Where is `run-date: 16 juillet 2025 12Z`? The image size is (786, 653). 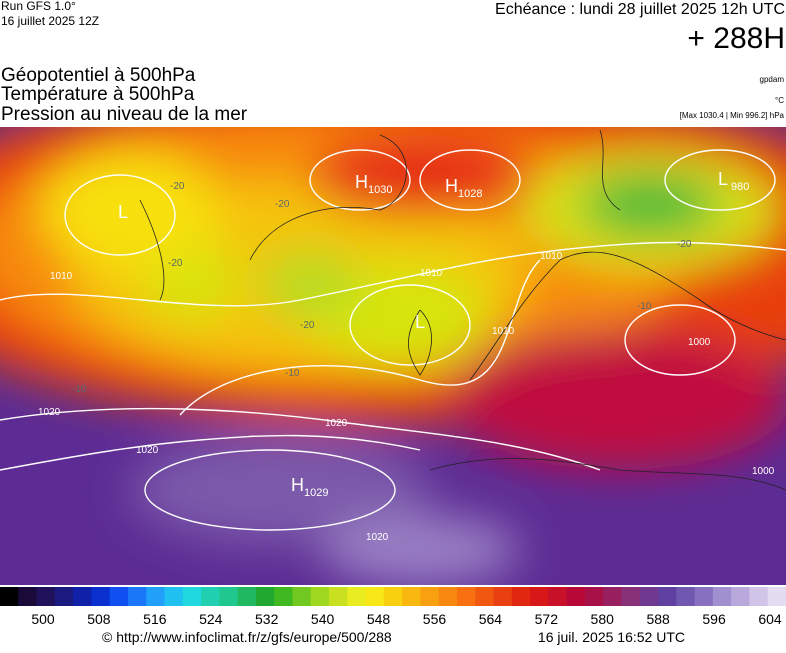 run-date: 16 juillet 2025 12Z is located at coordinates (50, 21).